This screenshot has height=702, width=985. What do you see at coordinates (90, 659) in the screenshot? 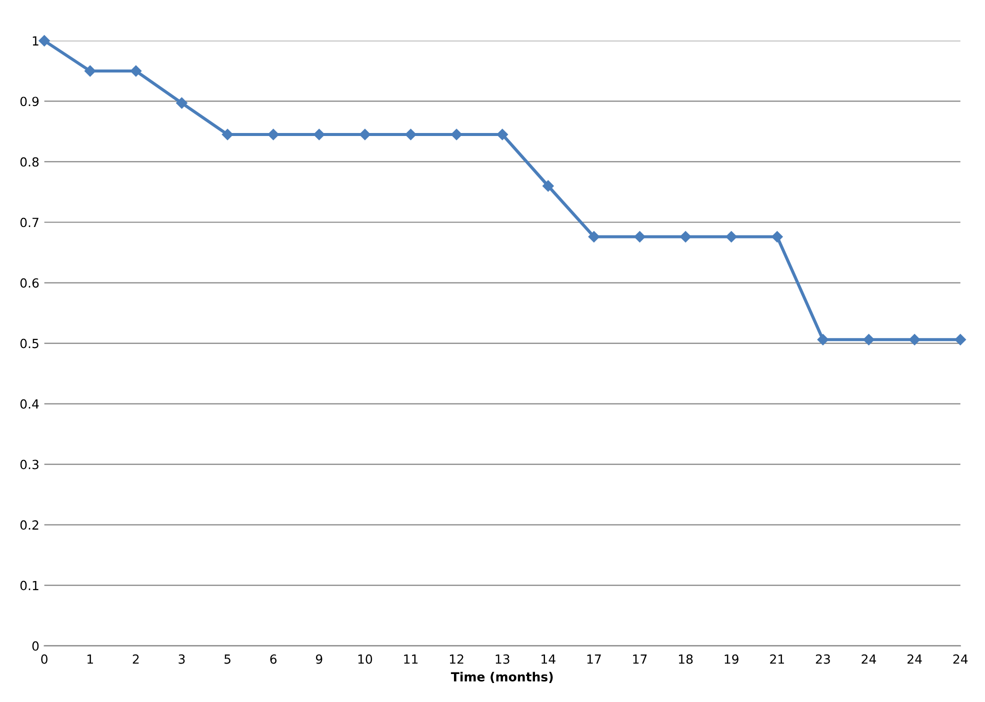
I see `x-tick-label: 1` at bounding box center [90, 659].